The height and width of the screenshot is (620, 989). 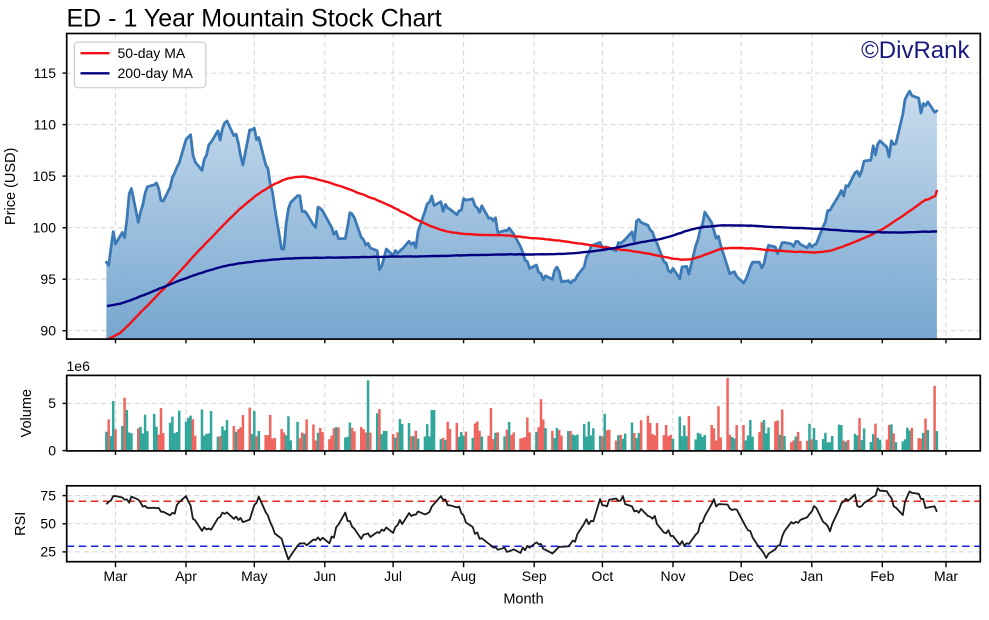 What do you see at coordinates (673, 576) in the screenshot?
I see `svg-text: Nov` at bounding box center [673, 576].